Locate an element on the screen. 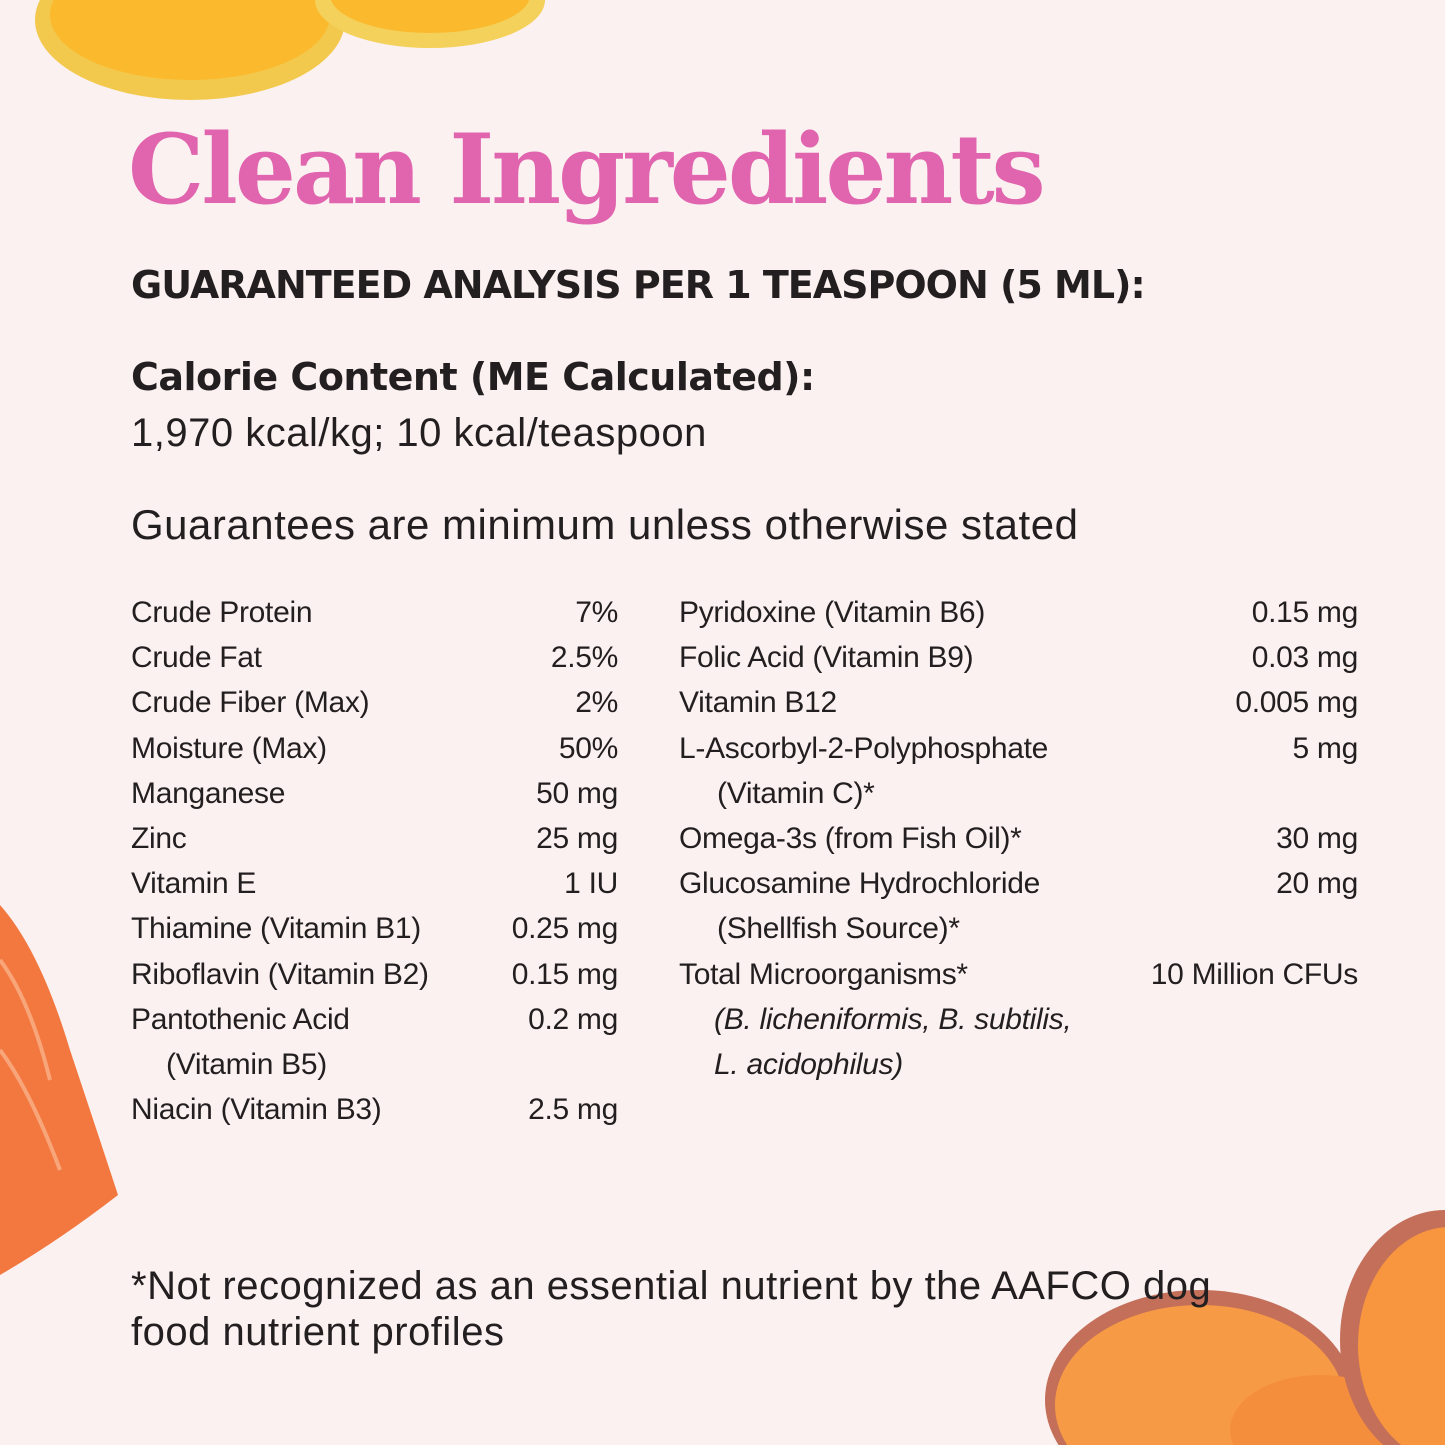  nutrient-value: 50 mg is located at coordinates (577, 793).